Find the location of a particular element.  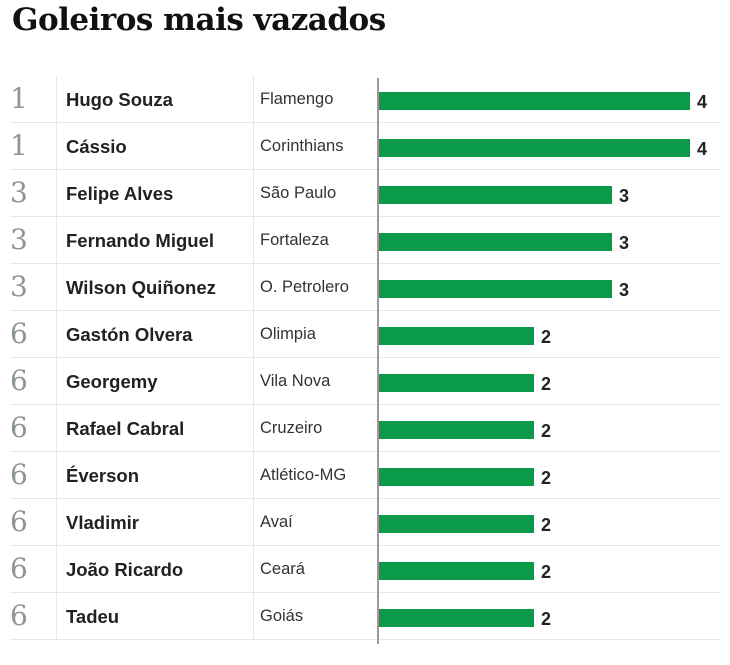

team-name: Goiás is located at coordinates (282, 616).